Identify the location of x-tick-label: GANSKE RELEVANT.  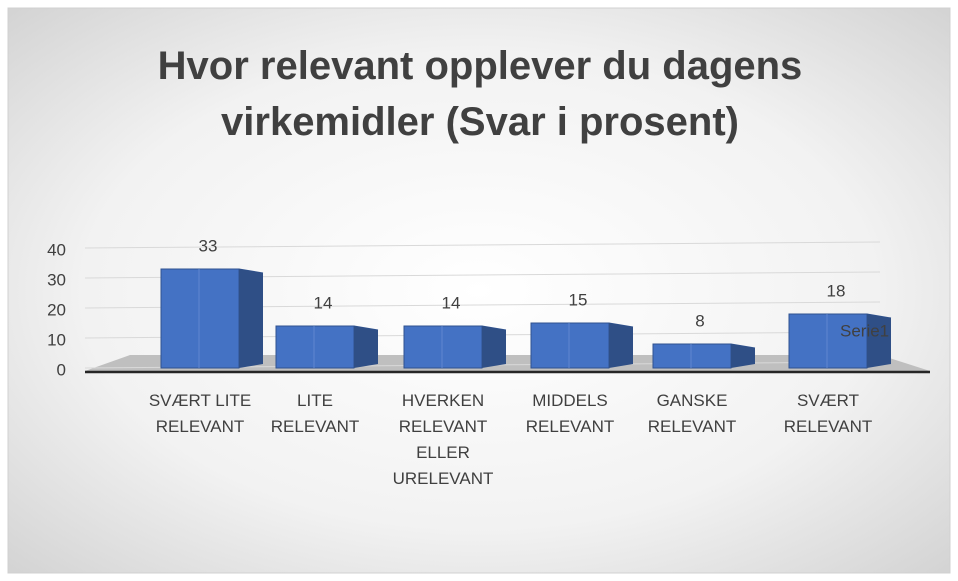
(692, 413).